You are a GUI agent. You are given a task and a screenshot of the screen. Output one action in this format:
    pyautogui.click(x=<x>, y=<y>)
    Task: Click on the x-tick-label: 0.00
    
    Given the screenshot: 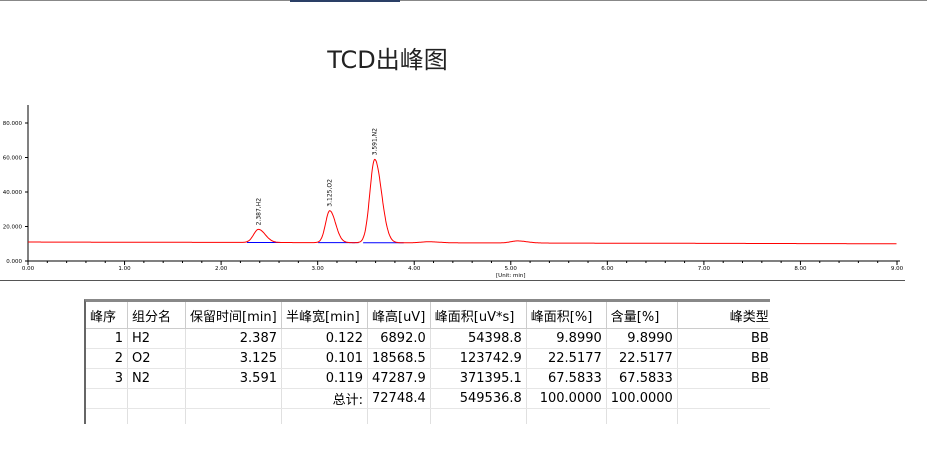 What is the action you would take?
    pyautogui.click(x=28, y=269)
    